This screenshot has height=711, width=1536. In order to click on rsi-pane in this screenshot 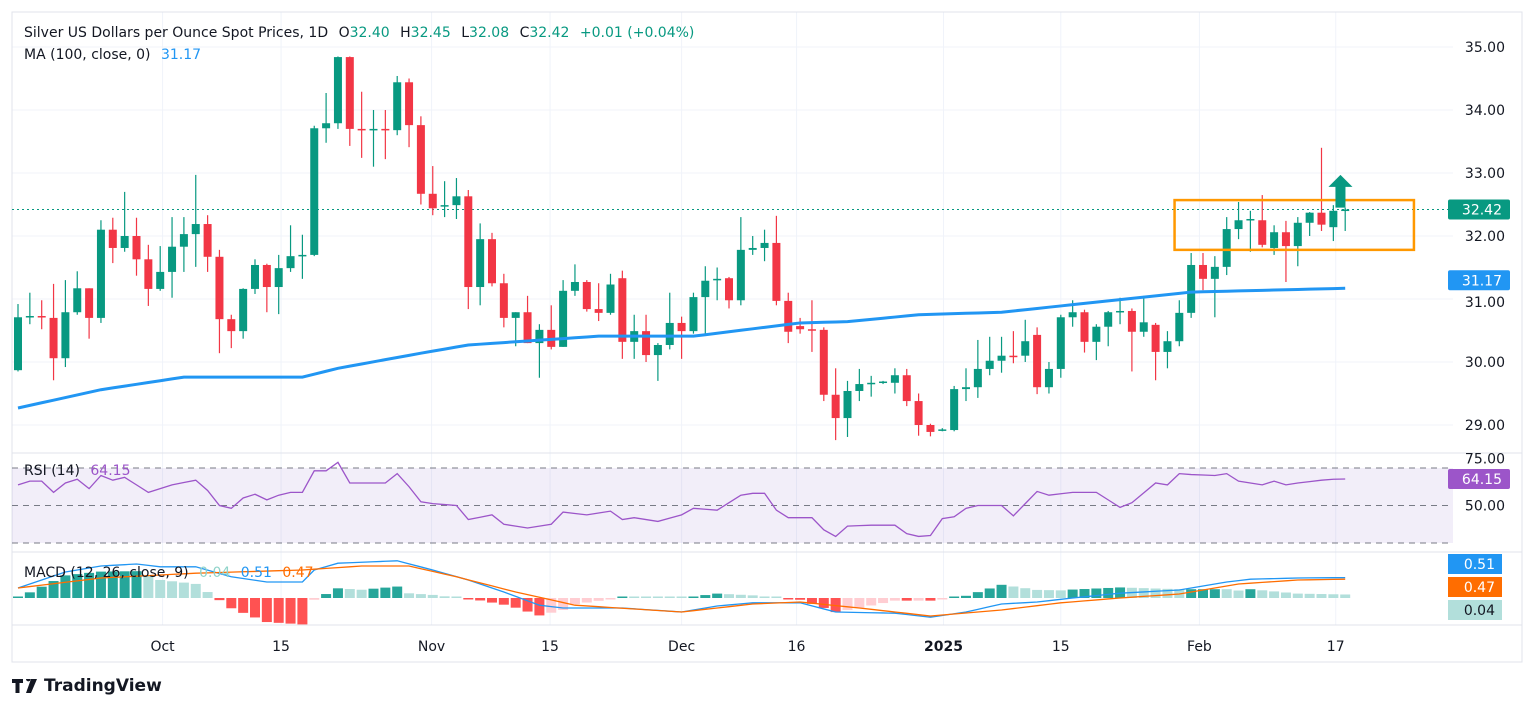, I will do `click(732, 502)`.